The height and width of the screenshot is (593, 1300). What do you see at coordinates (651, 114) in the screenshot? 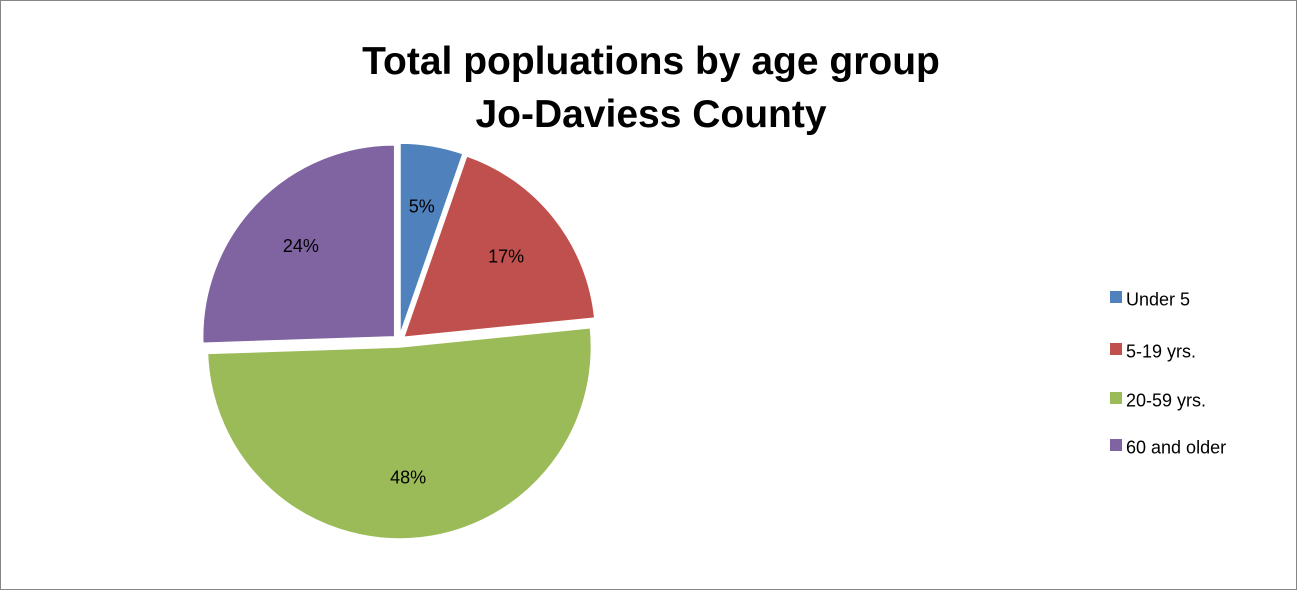
I see `chart-title-line-2: Jo-Daviess County` at bounding box center [651, 114].